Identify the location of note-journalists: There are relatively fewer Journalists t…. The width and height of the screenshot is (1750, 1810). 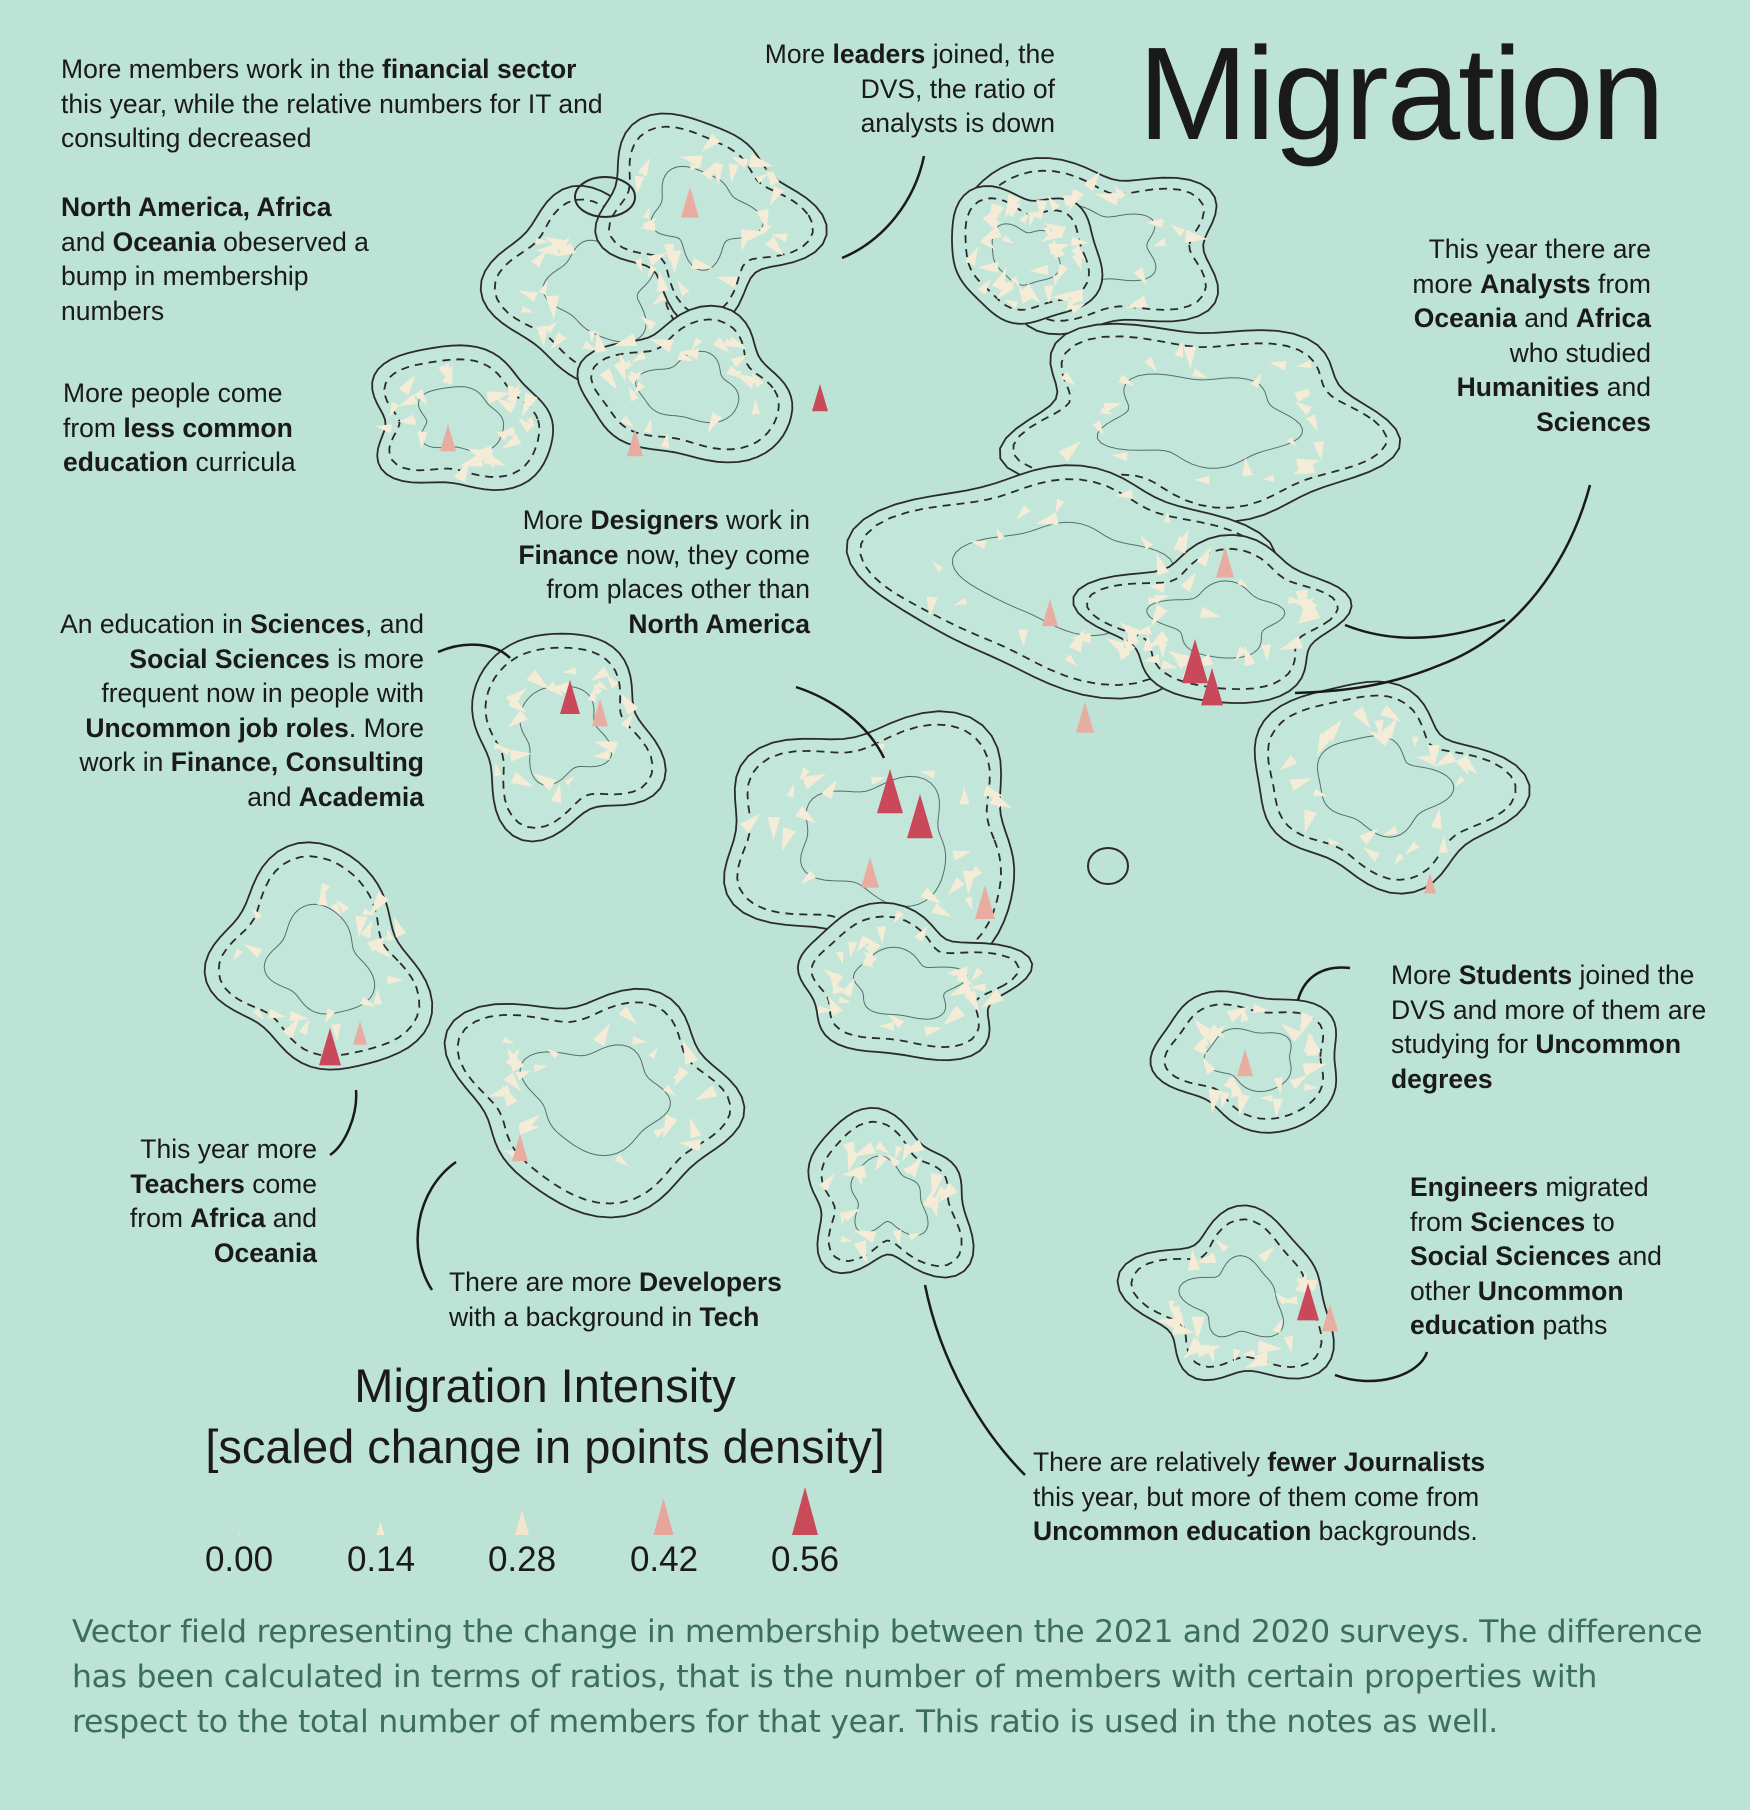
(1259, 1497).